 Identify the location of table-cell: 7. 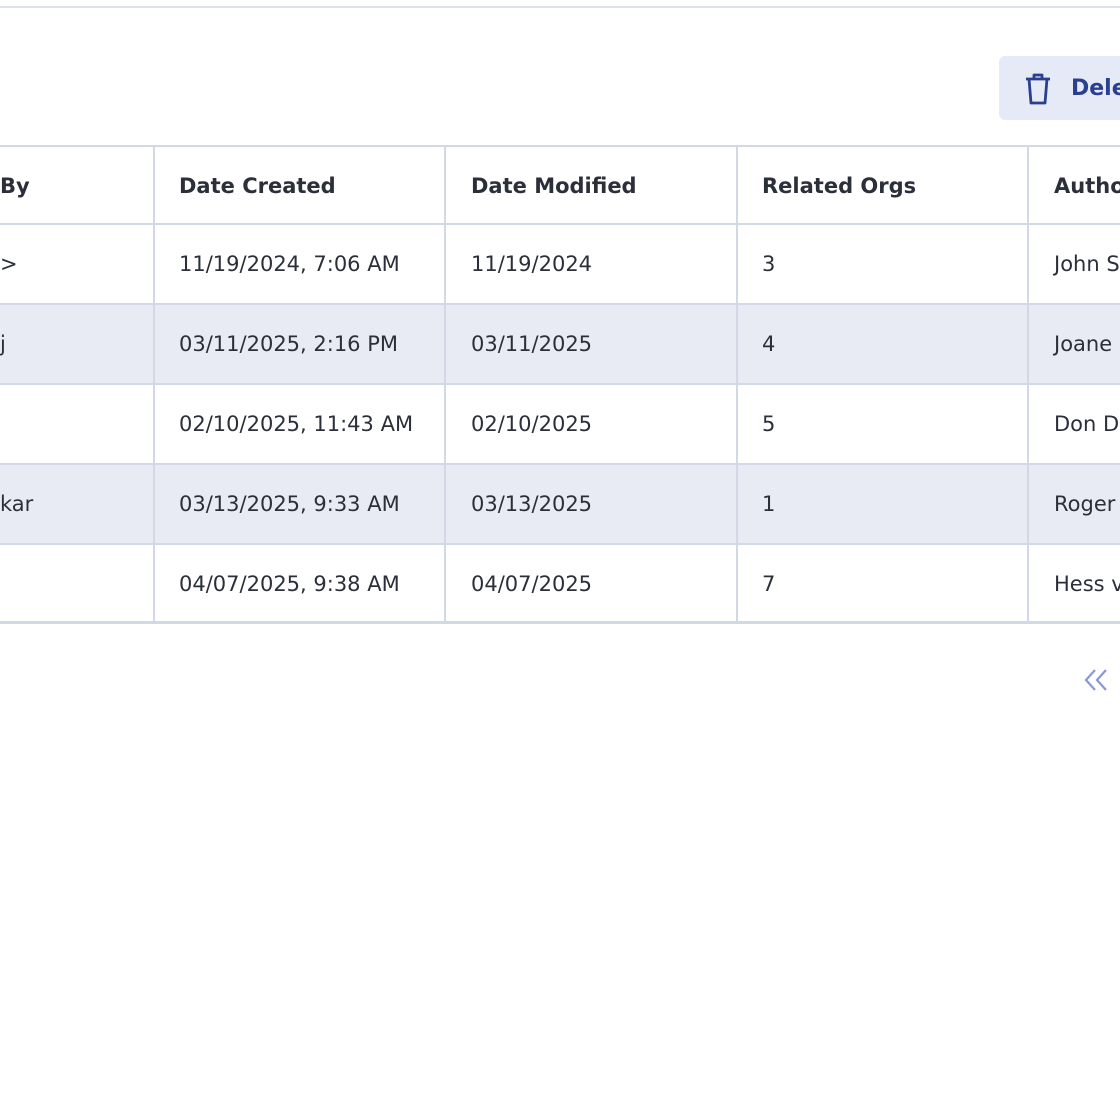
(769, 584).